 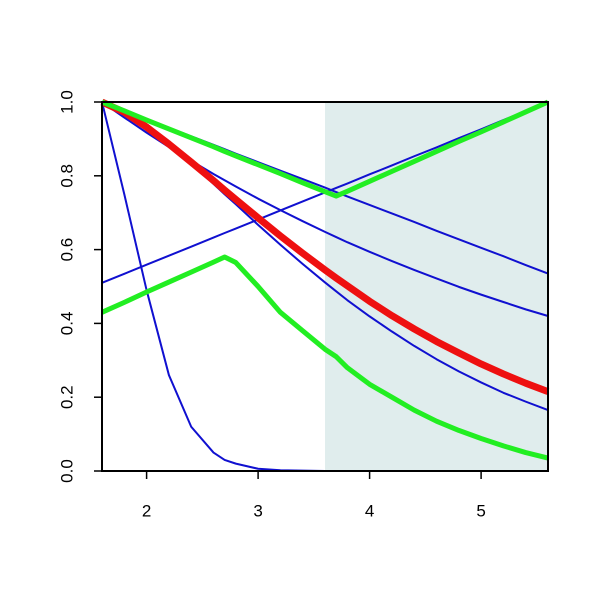 What do you see at coordinates (257, 510) in the screenshot?
I see `x-tick-label: 3` at bounding box center [257, 510].